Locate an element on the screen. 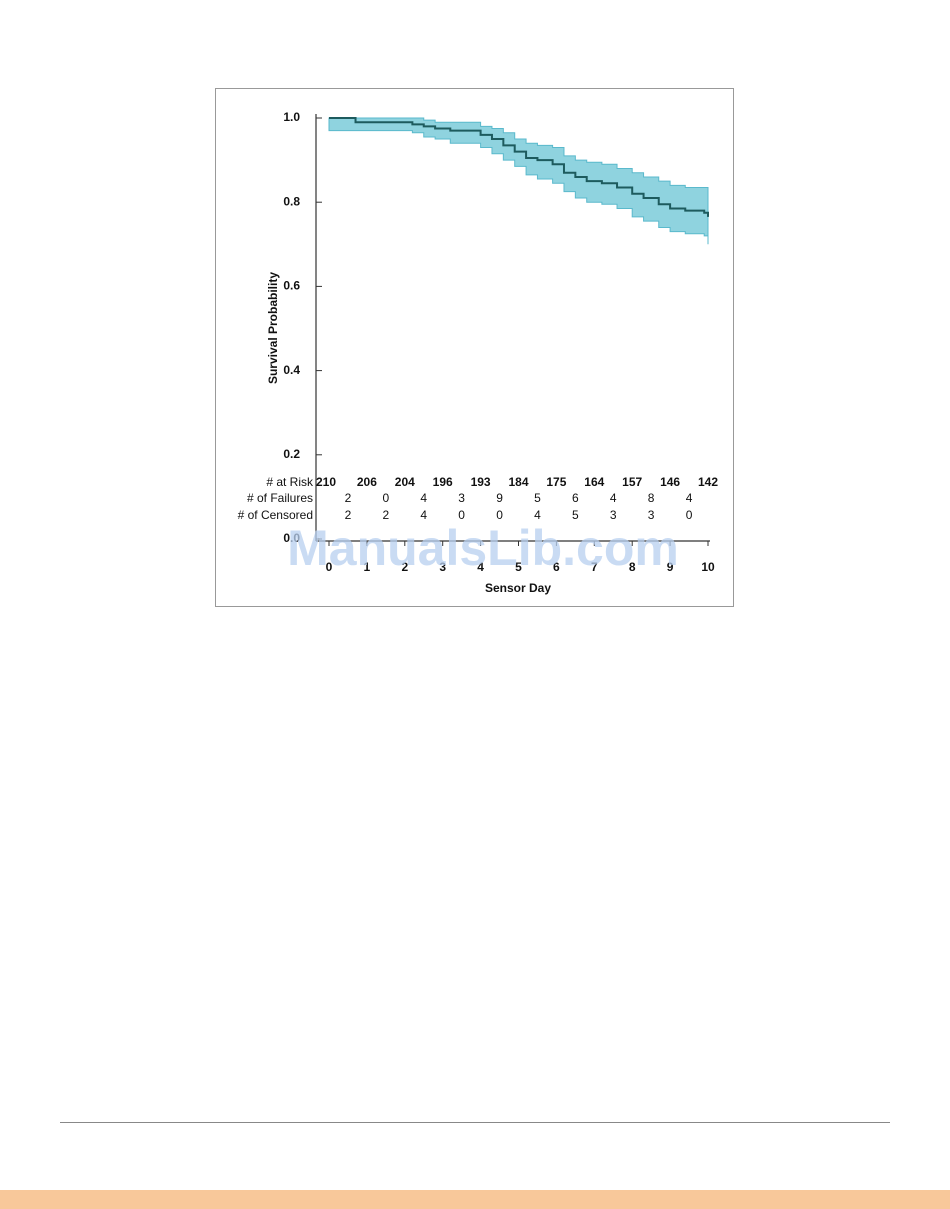 The width and height of the screenshot is (950, 1209). y-tick-label: 0.0 is located at coordinates (291, 538).